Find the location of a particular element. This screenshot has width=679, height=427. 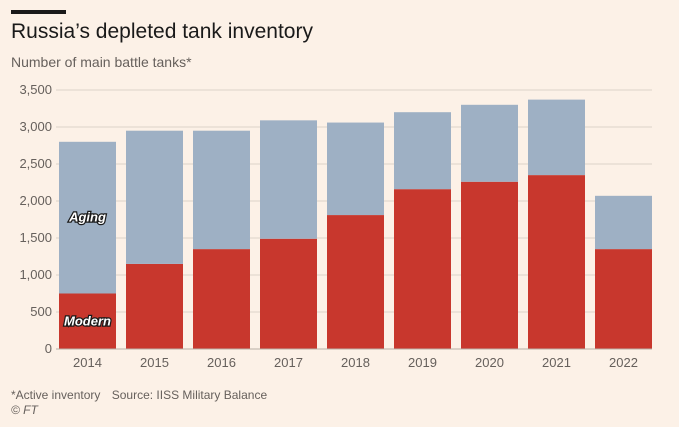

x-tick-label: 2015 is located at coordinates (154, 362).